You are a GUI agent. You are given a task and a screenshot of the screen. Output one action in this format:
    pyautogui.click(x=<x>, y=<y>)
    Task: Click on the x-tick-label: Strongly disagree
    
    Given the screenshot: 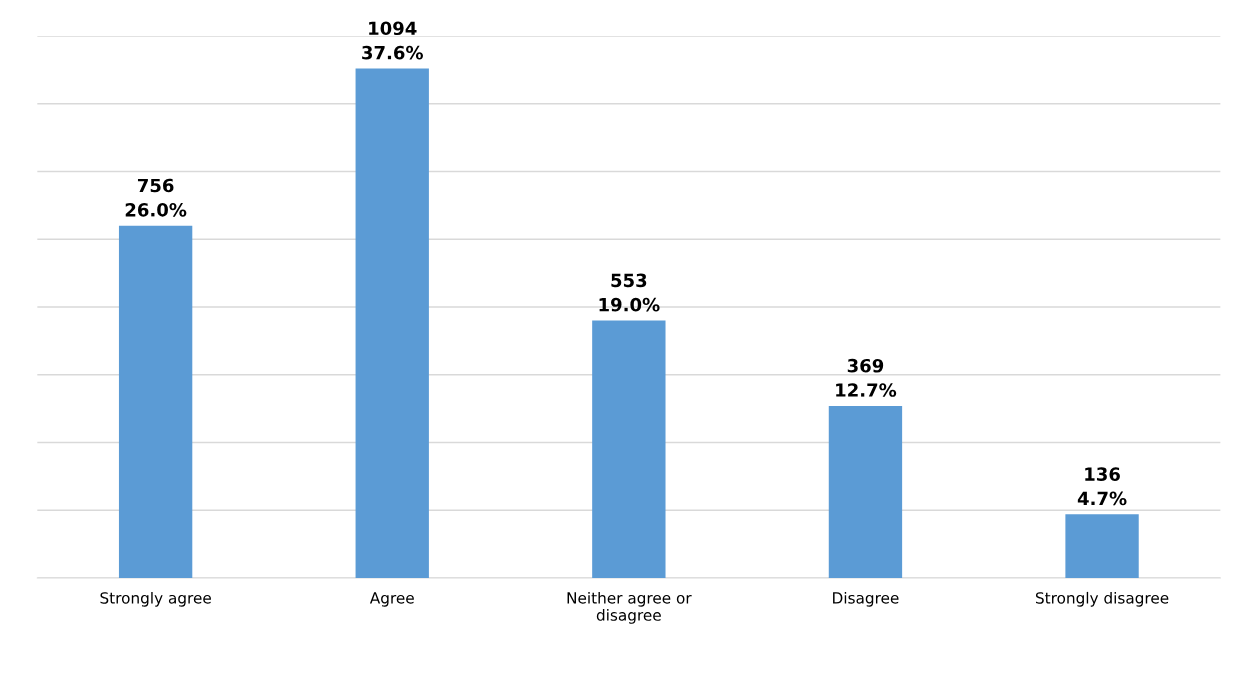 What is the action you would take?
    pyautogui.click(x=1102, y=599)
    